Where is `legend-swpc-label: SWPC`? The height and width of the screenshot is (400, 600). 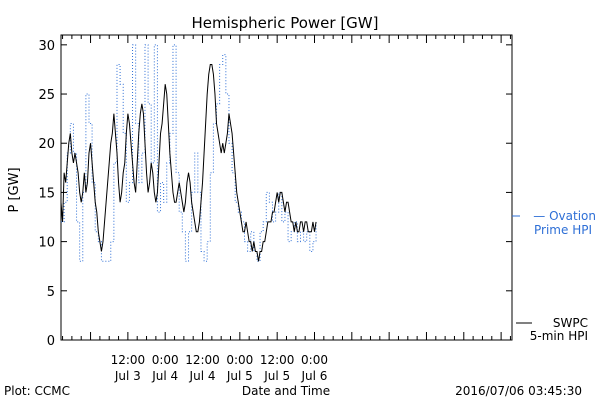 legend-swpc-label: SWPC is located at coordinates (570, 323).